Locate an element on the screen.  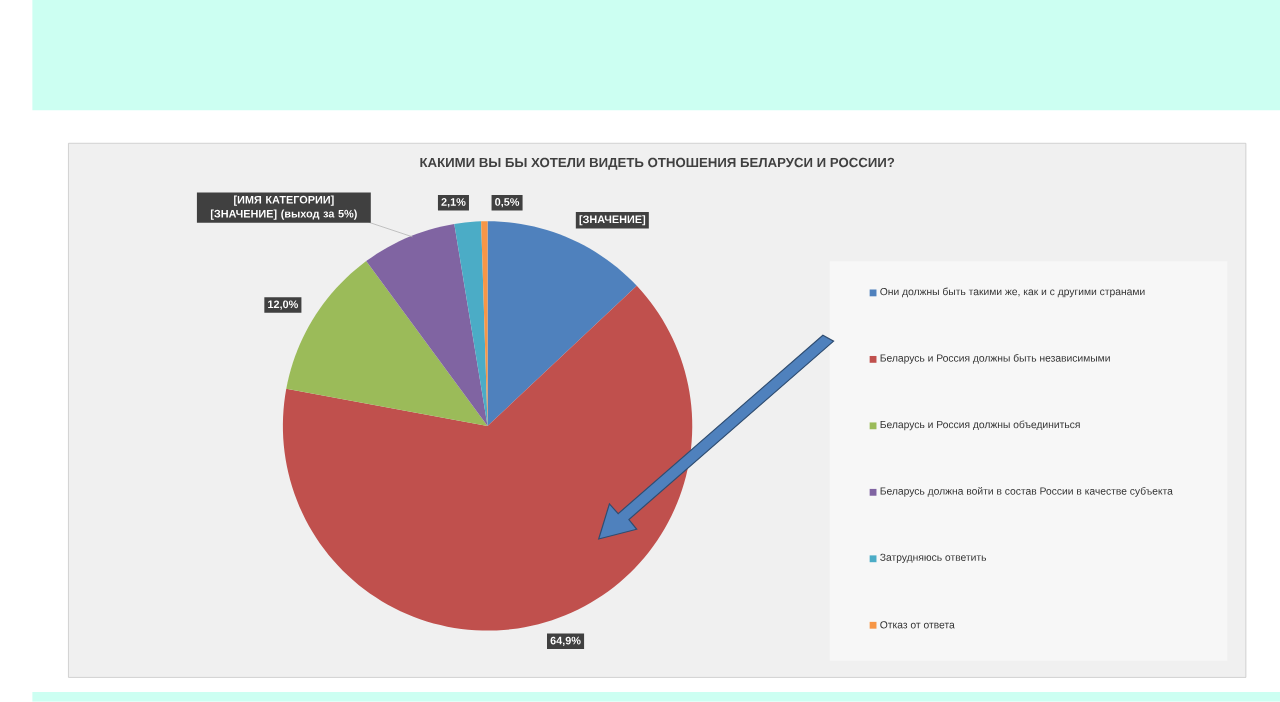
legend-label: Беларусь и Россия должны объединиться is located at coordinates (980, 425).